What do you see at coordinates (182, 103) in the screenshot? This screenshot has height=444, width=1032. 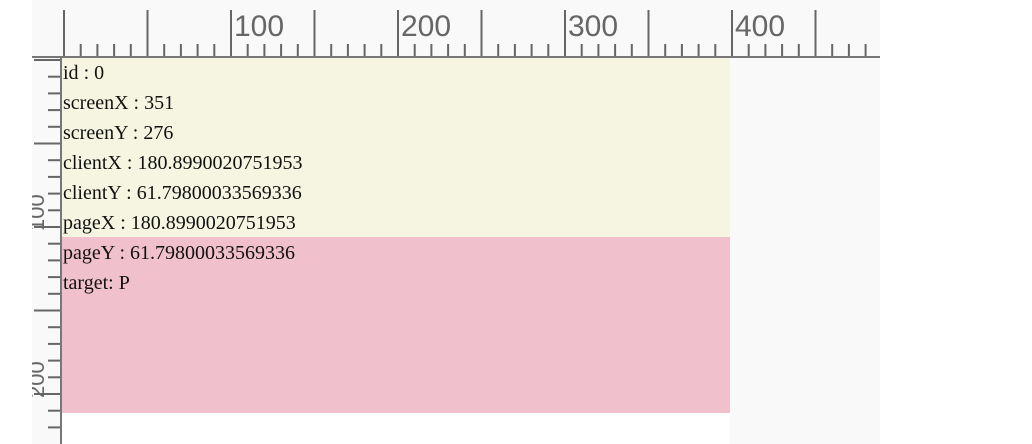 I see `event-line-screenx: screenX : 351` at bounding box center [182, 103].